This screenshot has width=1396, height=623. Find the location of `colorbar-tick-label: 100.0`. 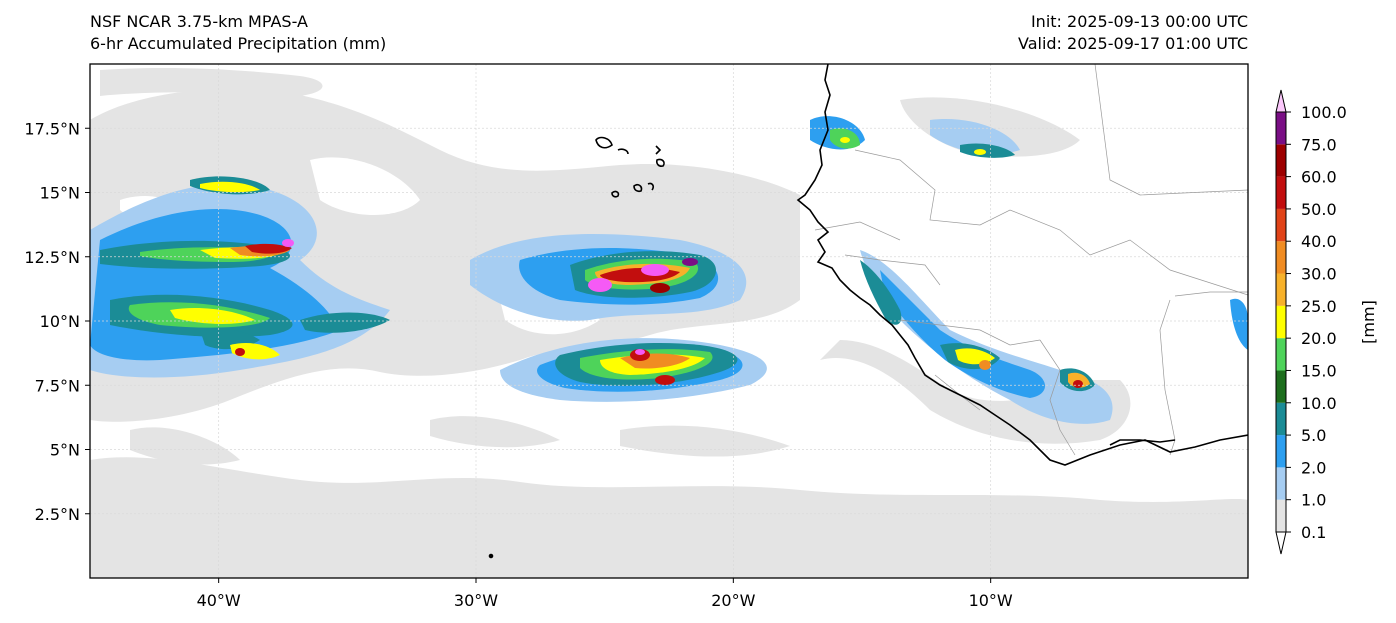

colorbar-tick-label: 100.0 is located at coordinates (1324, 112).